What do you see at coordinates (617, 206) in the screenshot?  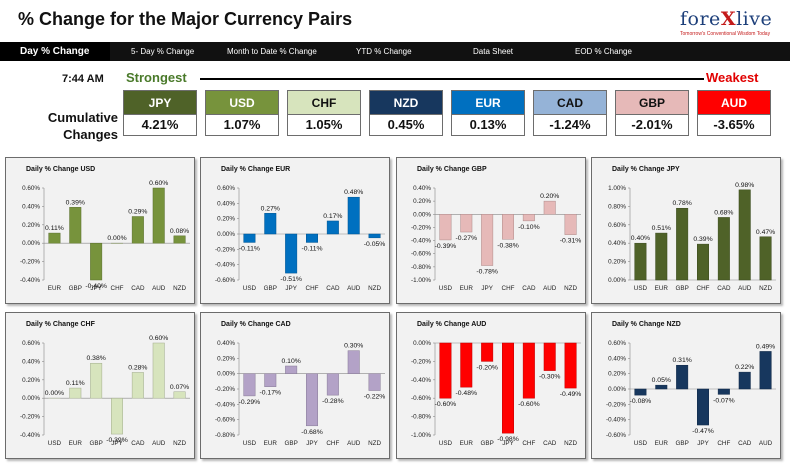 I see `y-tick-label: 0.80%` at bounding box center [617, 206].